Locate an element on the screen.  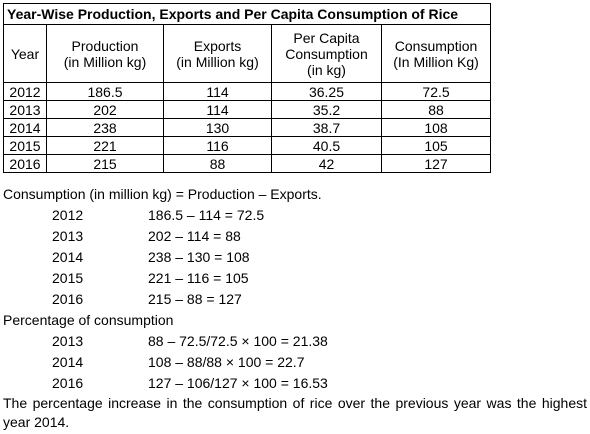
calc-year: 2015 is located at coordinates (68, 278).